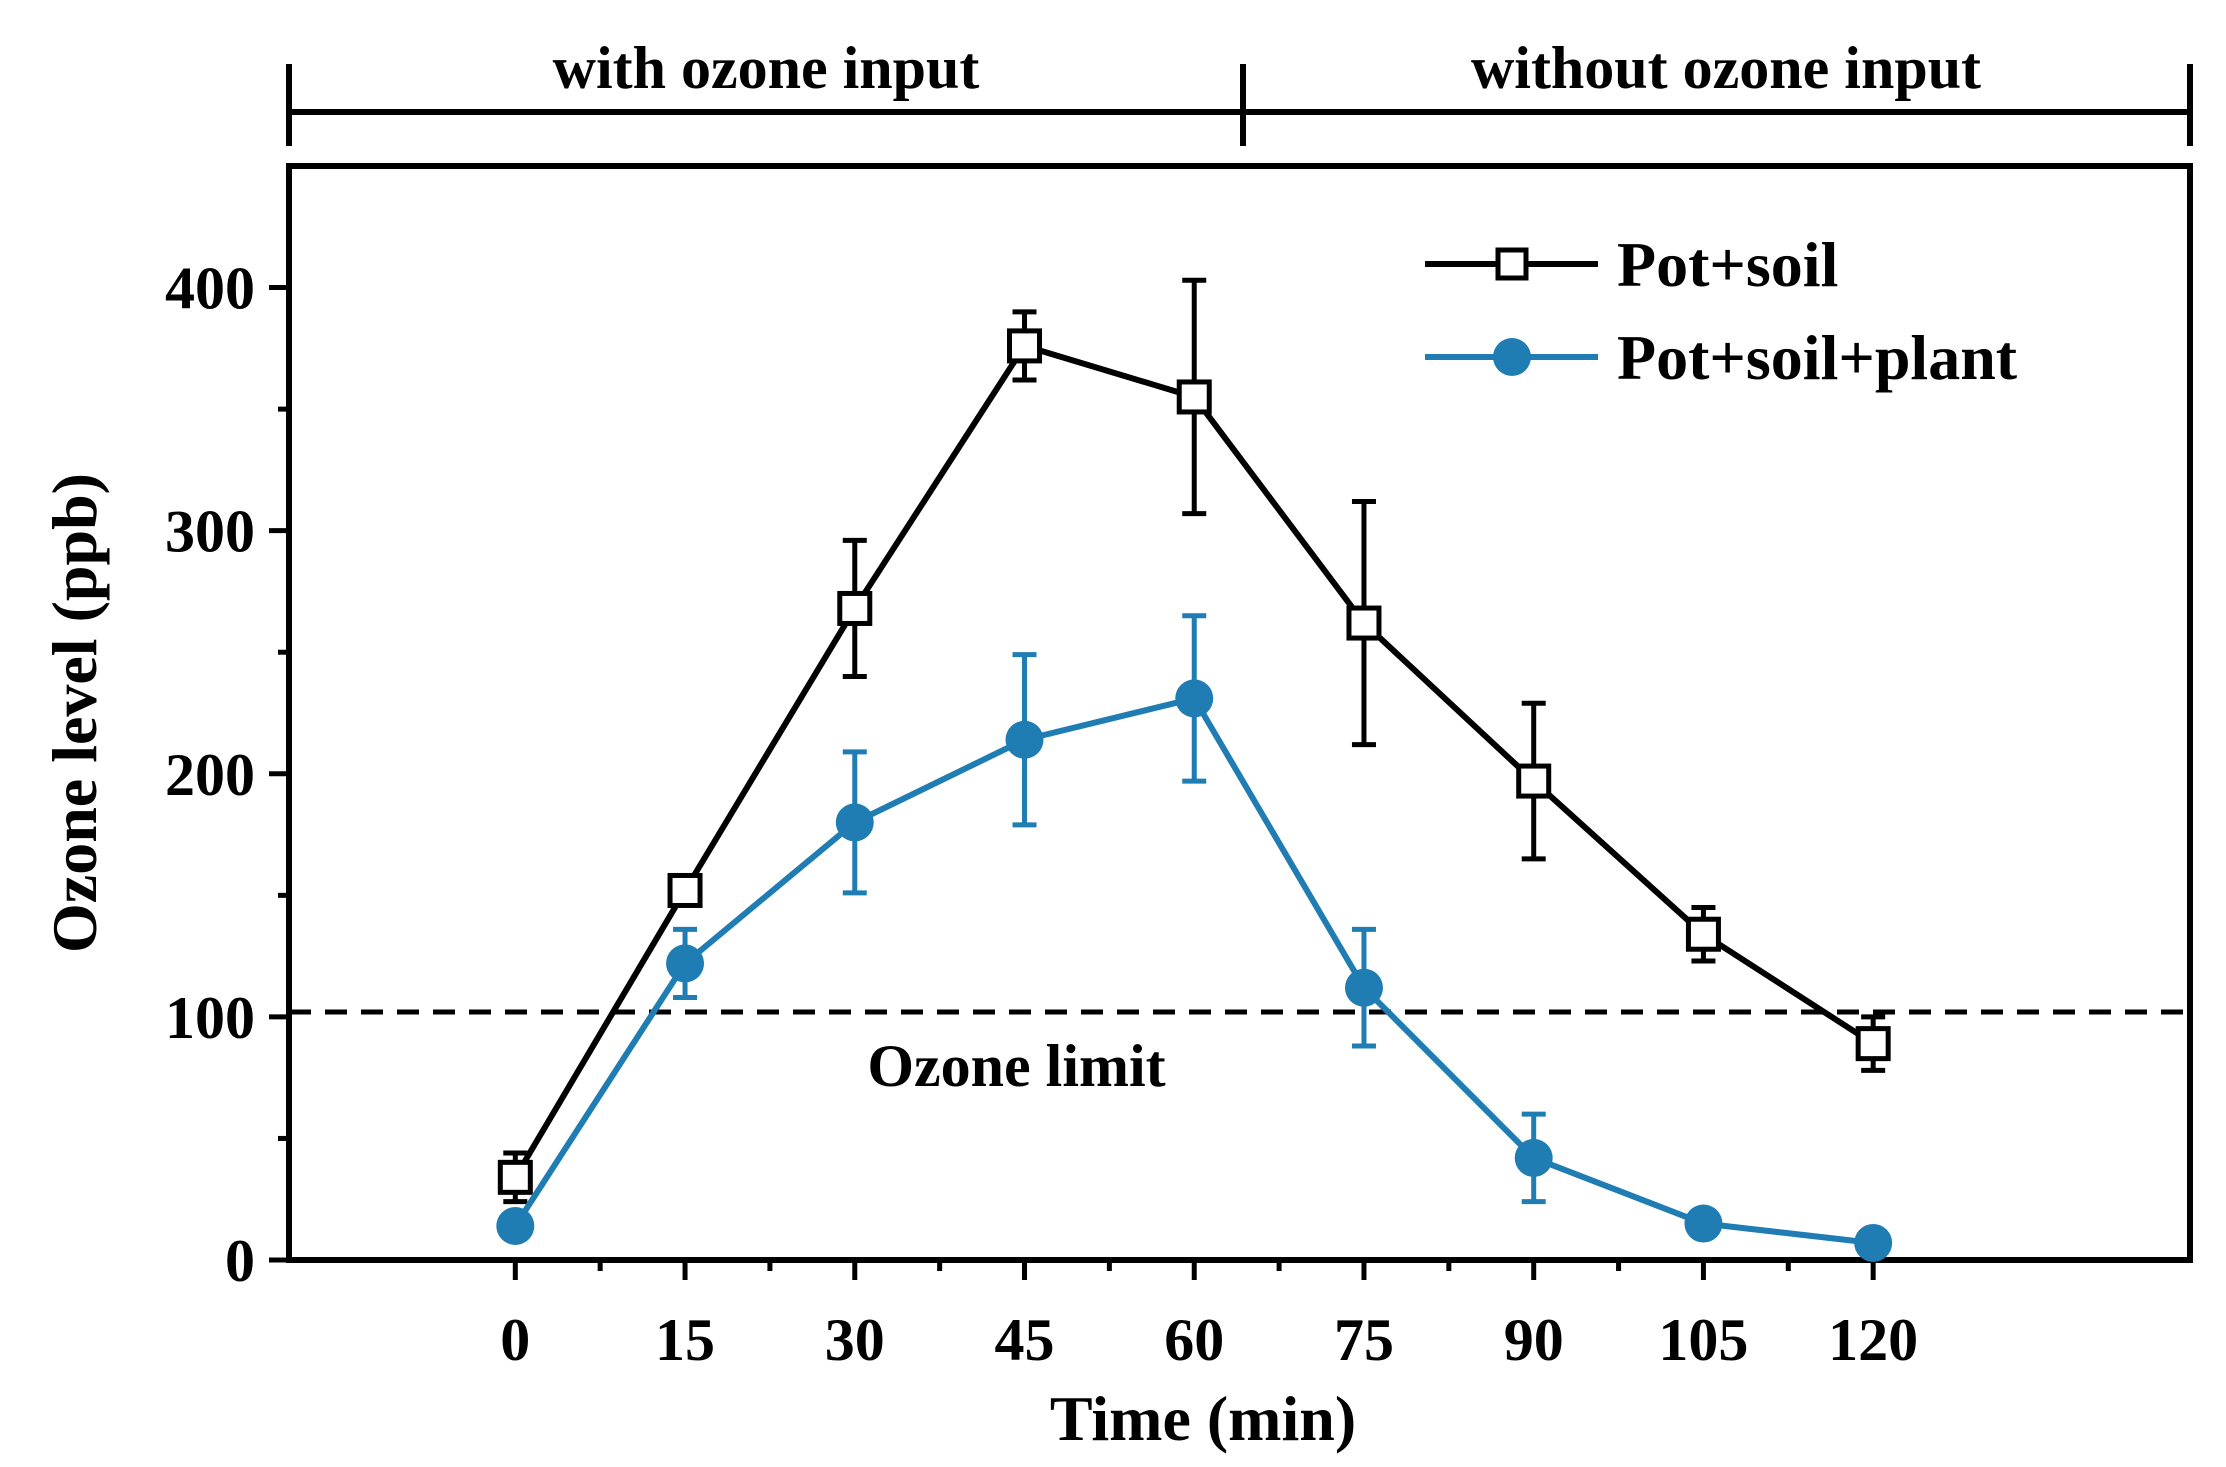  Describe the element at coordinates (1817, 357) in the screenshot. I see `legend-label-pot-soil-plant: Pot+soil+plant` at that location.